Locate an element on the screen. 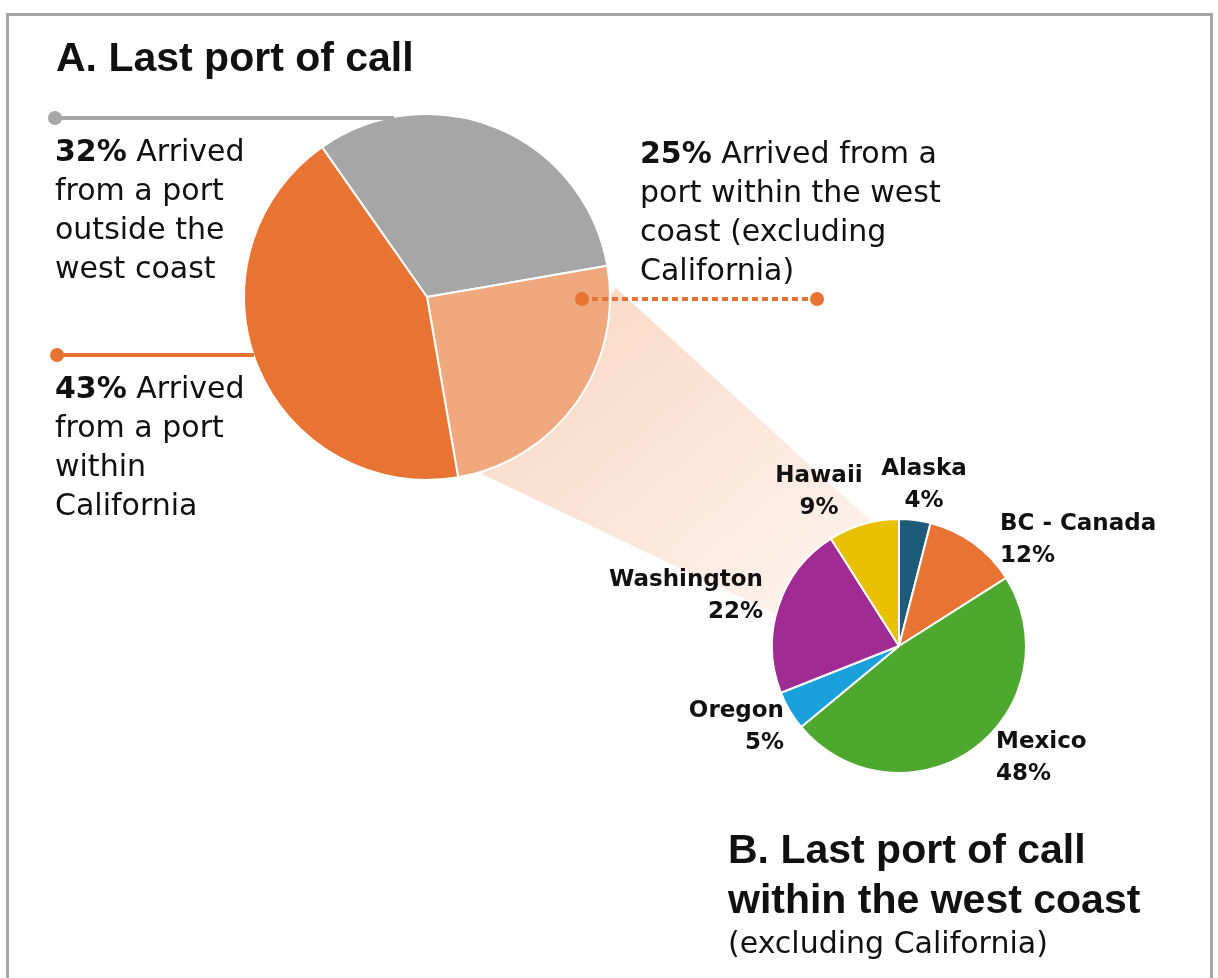 This screenshot has height=978, width=1218. text: (excluding California) is located at coordinates (888, 943).